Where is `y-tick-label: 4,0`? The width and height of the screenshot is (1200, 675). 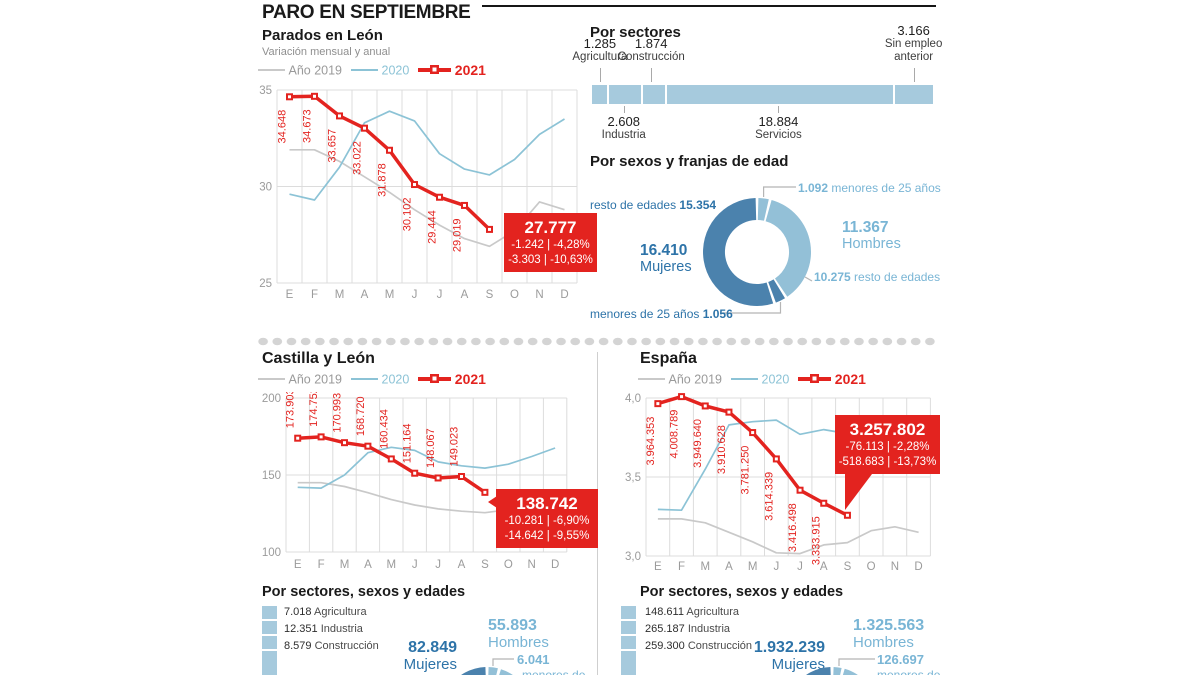 y-tick-label: 4,0 is located at coordinates (633, 399).